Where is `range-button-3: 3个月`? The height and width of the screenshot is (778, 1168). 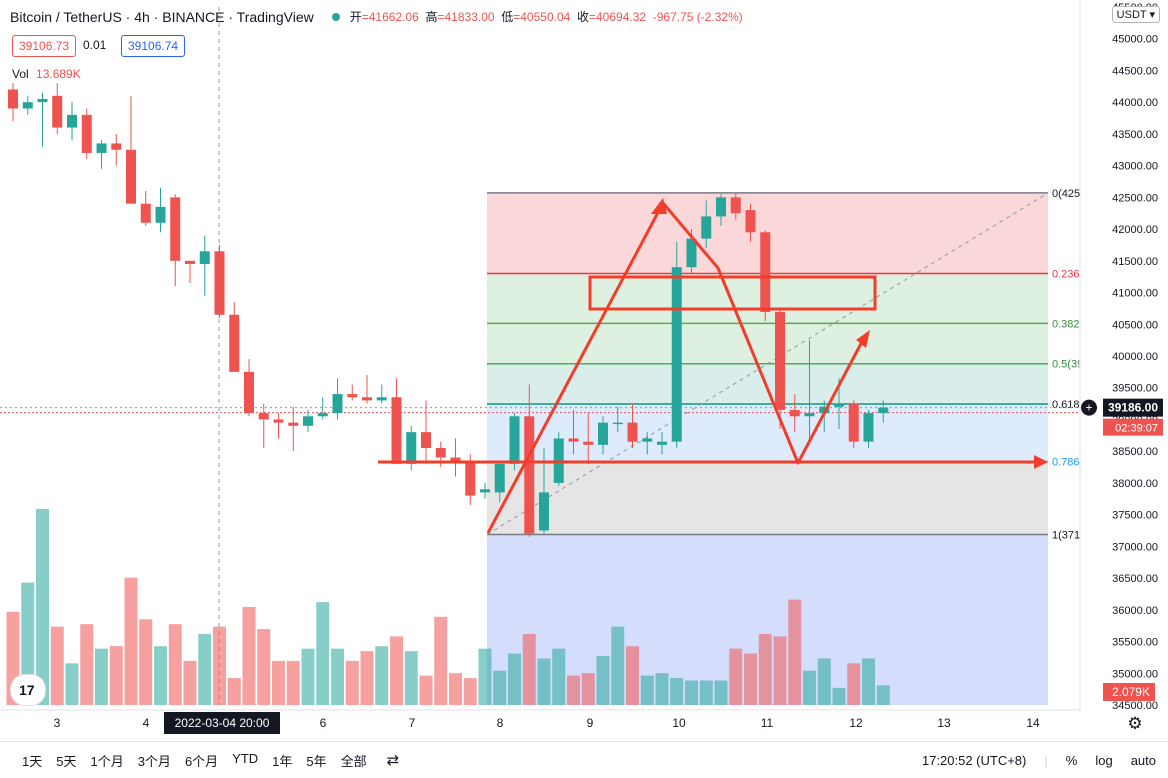
range-button-3: 3个月 is located at coordinates (154, 761).